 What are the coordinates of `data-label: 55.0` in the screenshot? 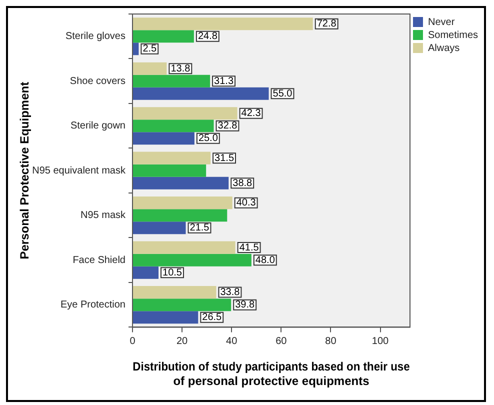 It's located at (282, 94).